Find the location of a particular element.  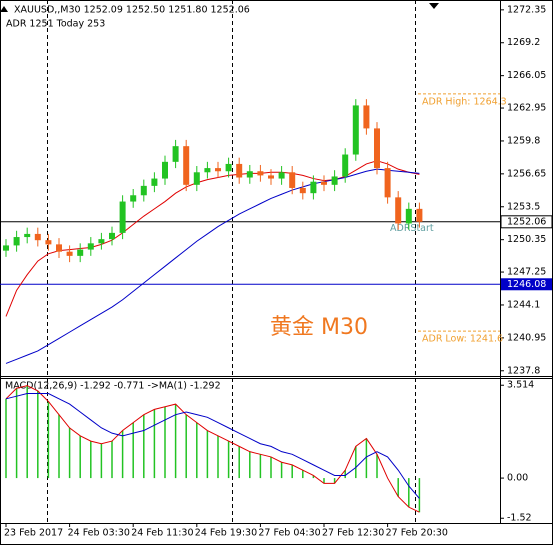

x-tick-label: 27 Feb 04:30 is located at coordinates (289, 533).